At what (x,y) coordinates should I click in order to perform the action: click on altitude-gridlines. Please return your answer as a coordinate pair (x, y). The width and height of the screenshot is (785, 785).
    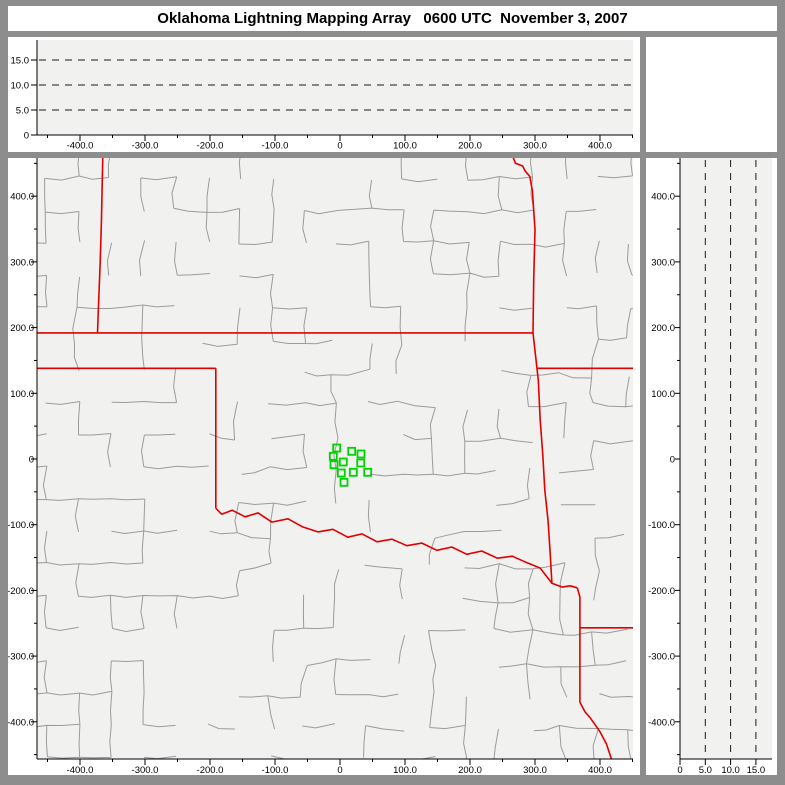
    Looking at the image, I should click on (730, 457).